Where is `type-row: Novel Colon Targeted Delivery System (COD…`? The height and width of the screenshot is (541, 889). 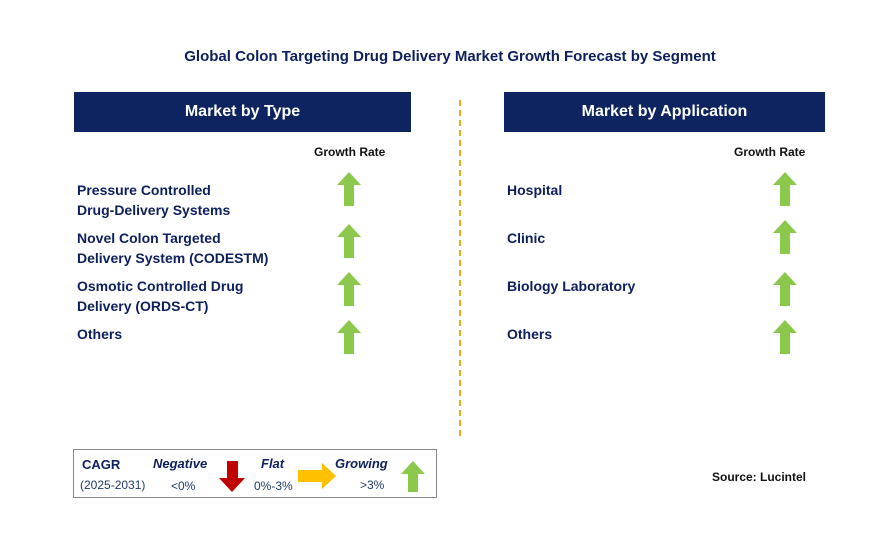
type-row: Novel Colon Targeted Delivery System (COD… is located at coordinates (172, 248).